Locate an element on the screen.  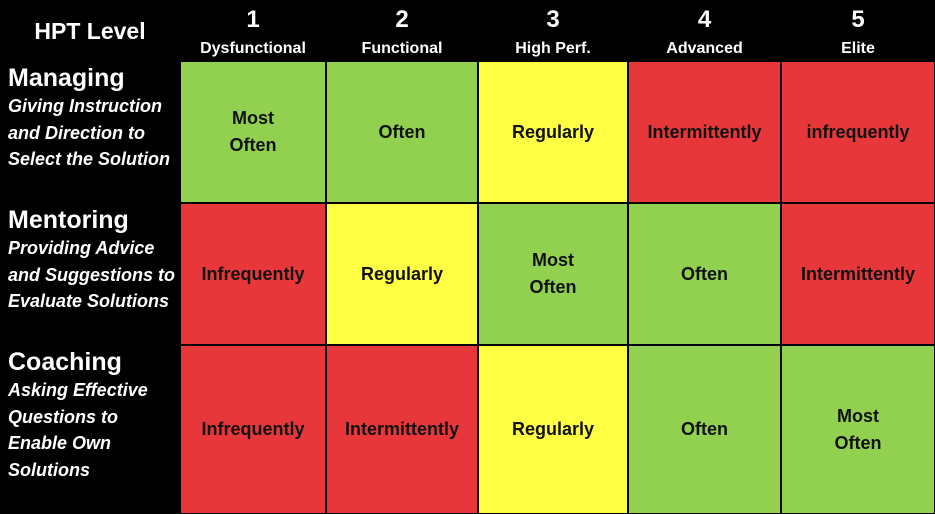
cell-managing-dysfunctional: Most Often is located at coordinates (253, 132).